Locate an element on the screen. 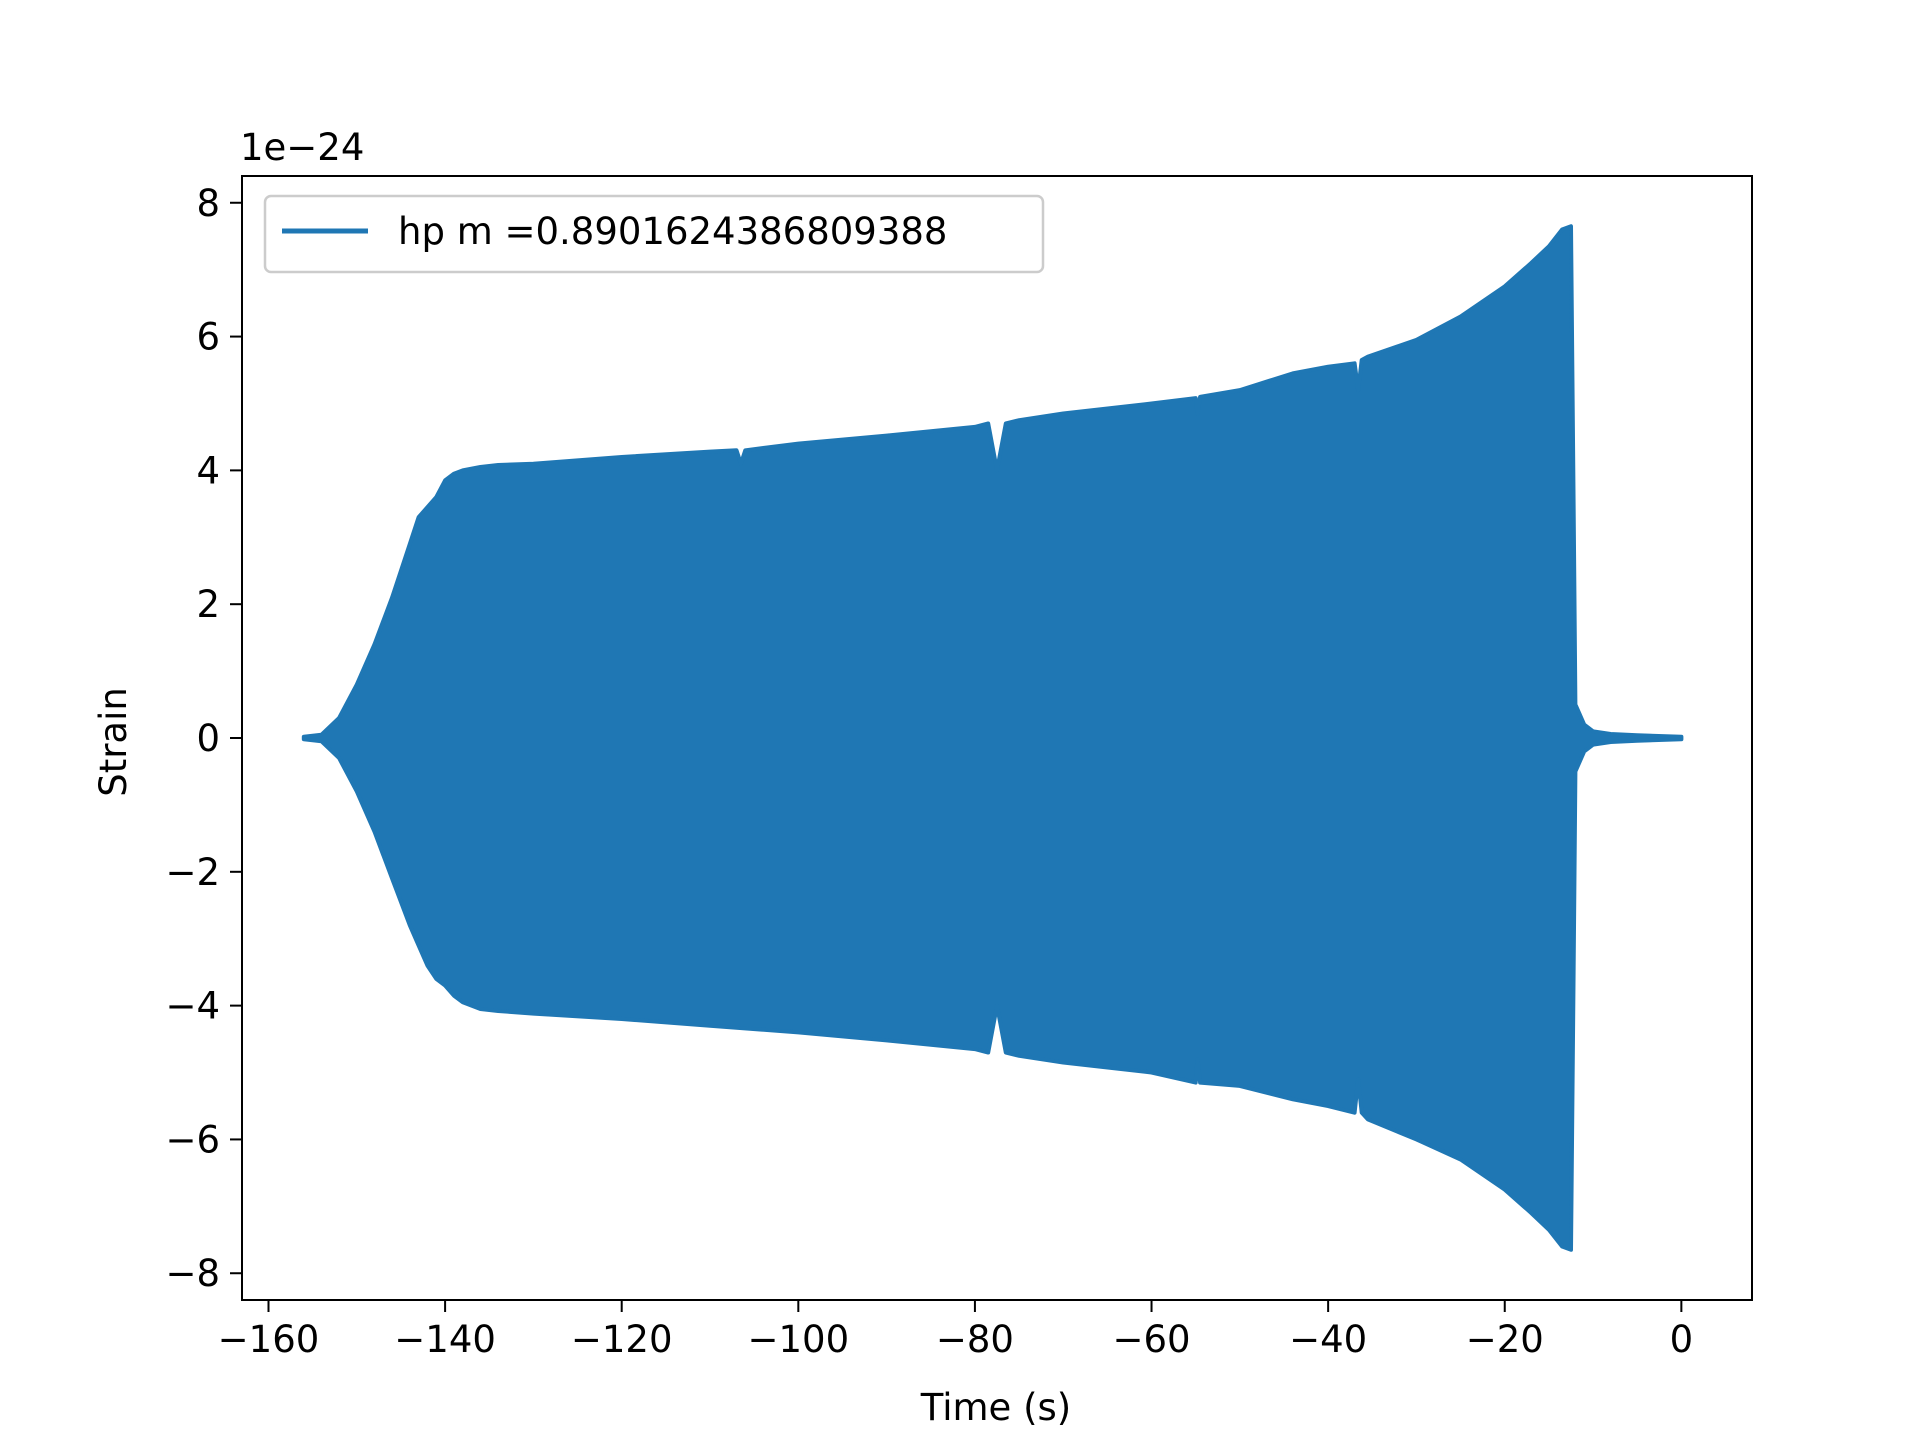 This screenshot has height=1440, width=1920. y-tick-label: −4 is located at coordinates (192, 1006).